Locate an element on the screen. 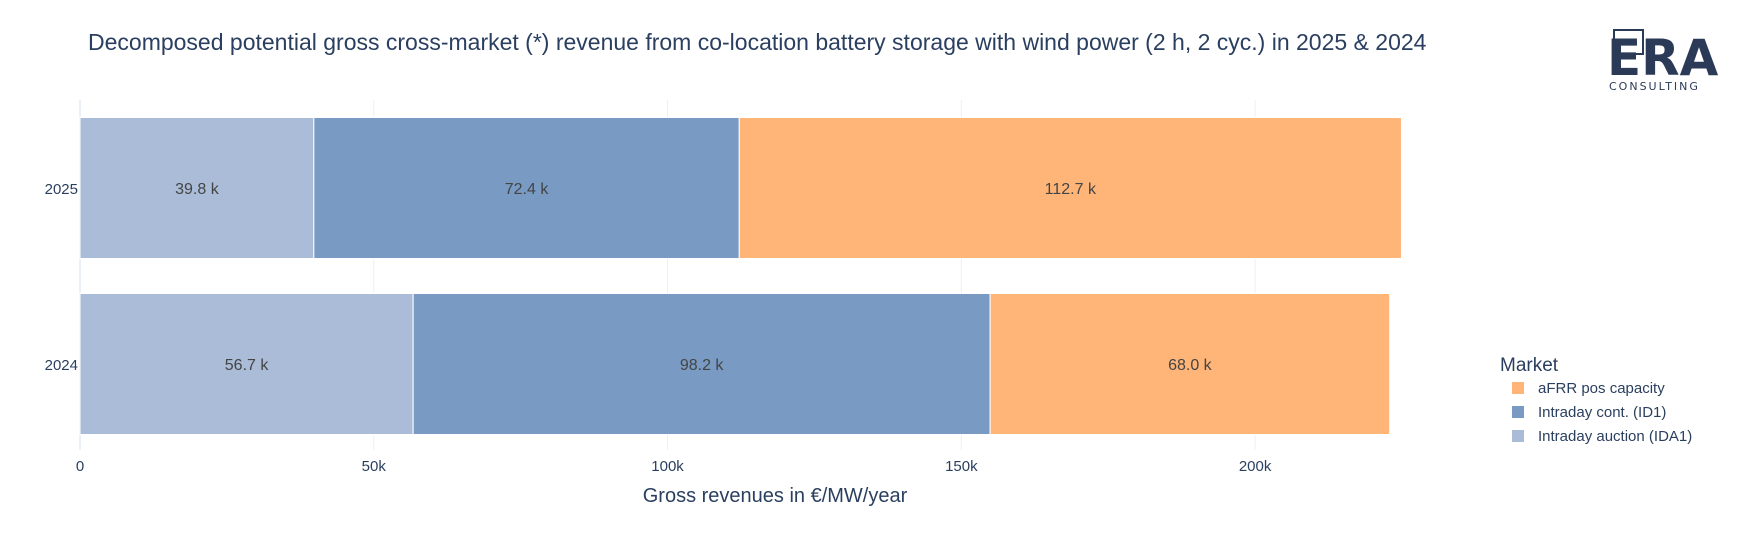  era-logo: ERA CONSULTING is located at coordinates (1663, 61).